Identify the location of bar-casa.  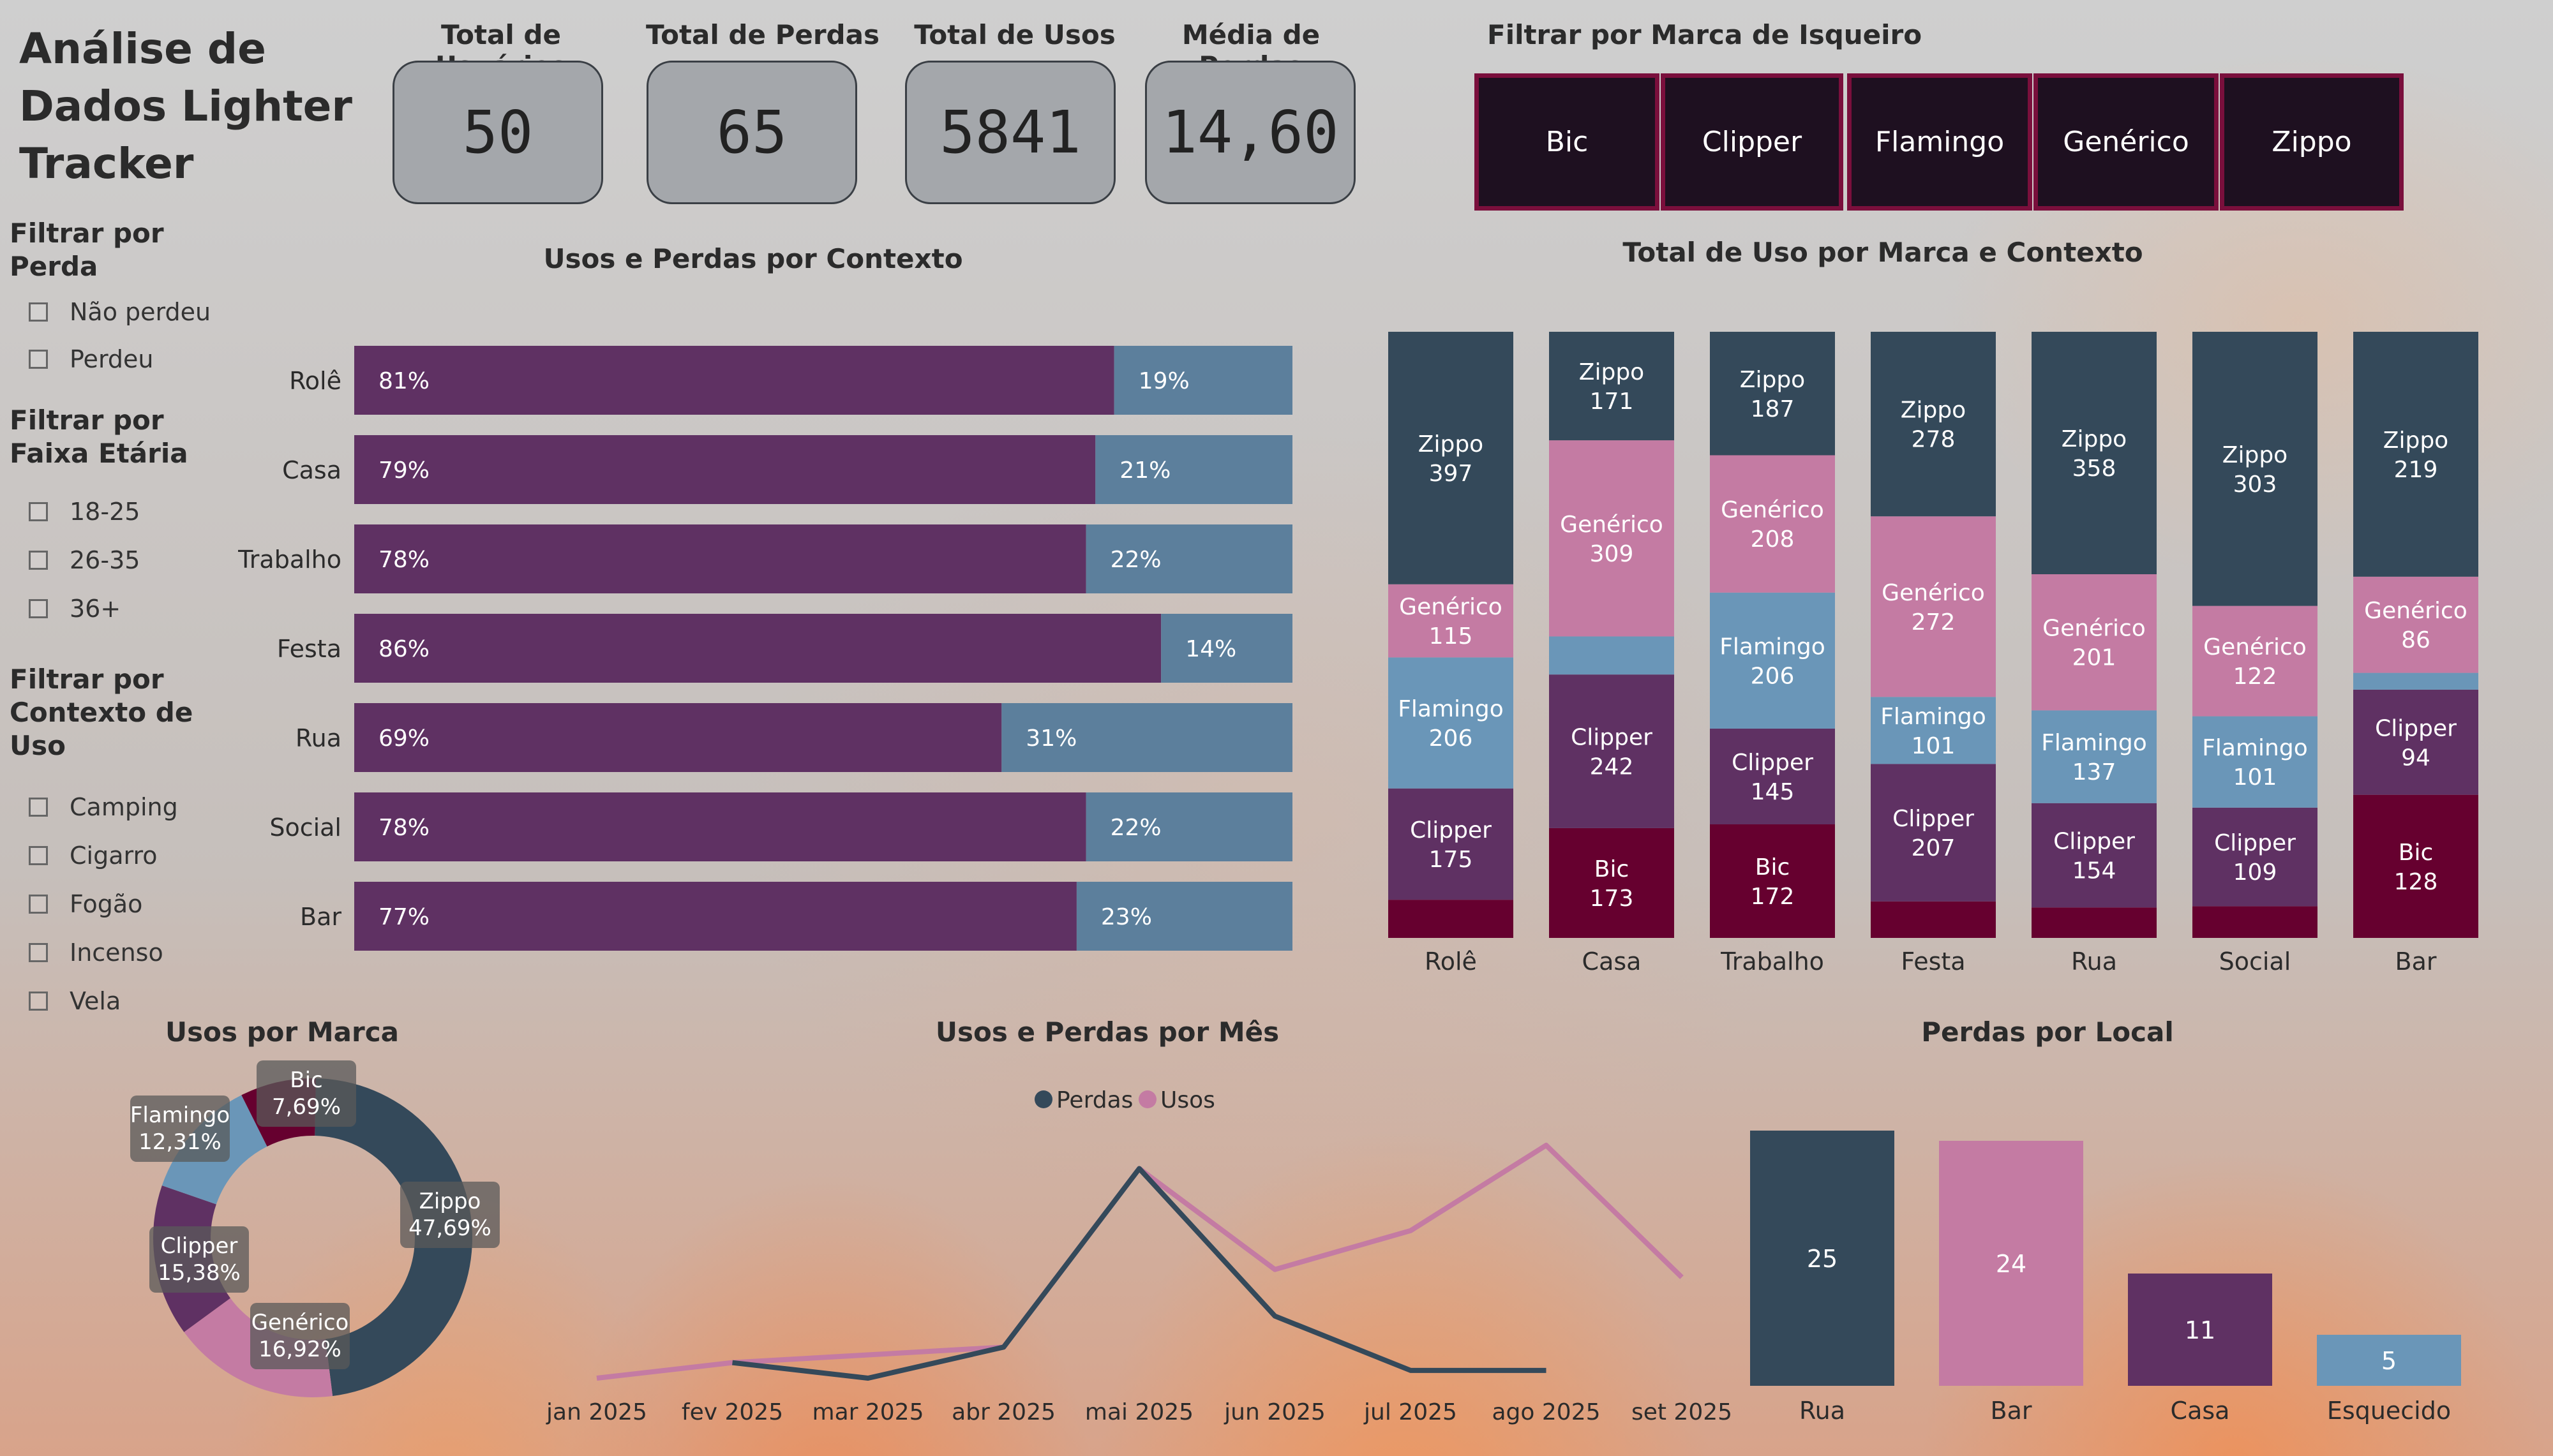
(2200, 1330).